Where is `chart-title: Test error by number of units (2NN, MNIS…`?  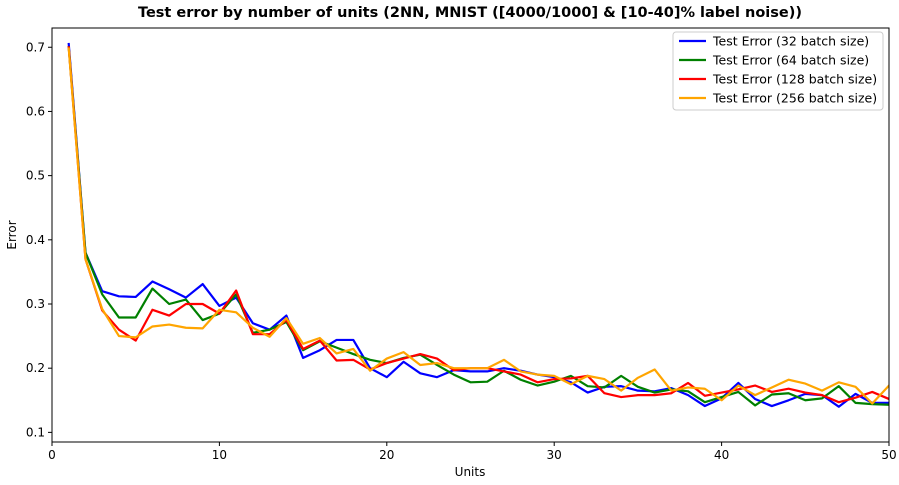
chart-title: Test error by number of units (2NN, MNIS… is located at coordinates (470, 13).